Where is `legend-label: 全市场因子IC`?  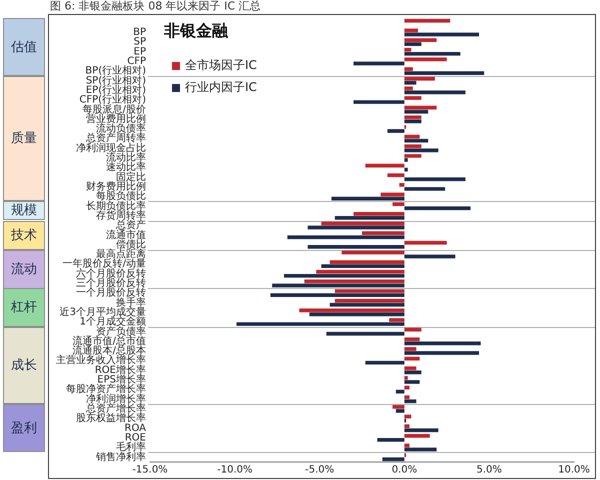
legend-label: 全市场因子IC is located at coordinates (221, 65).